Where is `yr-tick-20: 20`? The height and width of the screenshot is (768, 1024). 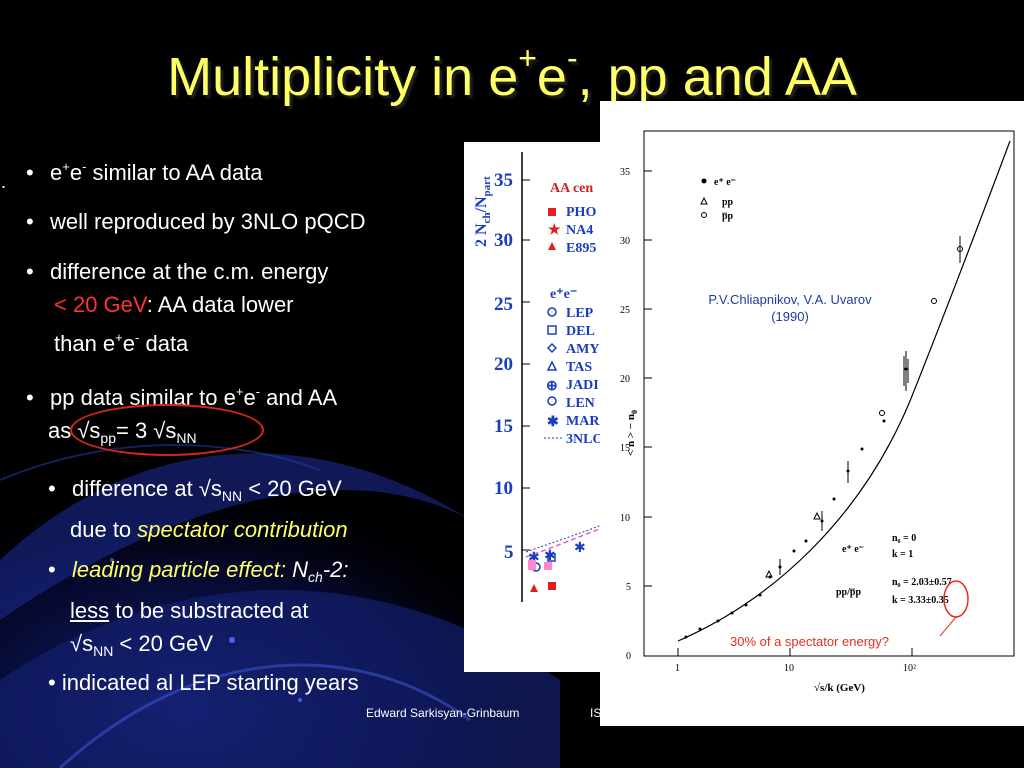
yr-tick-20: 20 is located at coordinates (625, 379).